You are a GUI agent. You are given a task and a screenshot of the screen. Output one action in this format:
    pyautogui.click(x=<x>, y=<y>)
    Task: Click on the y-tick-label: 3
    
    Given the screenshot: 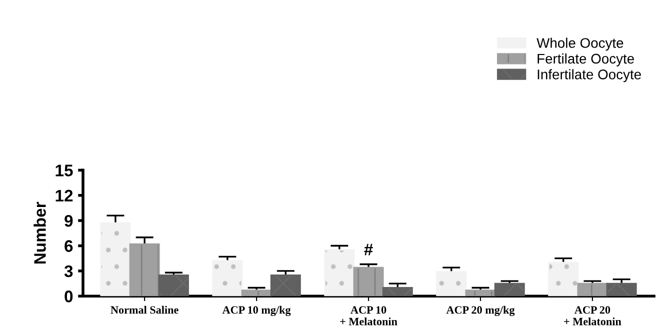 What is the action you would take?
    pyautogui.click(x=68, y=271)
    